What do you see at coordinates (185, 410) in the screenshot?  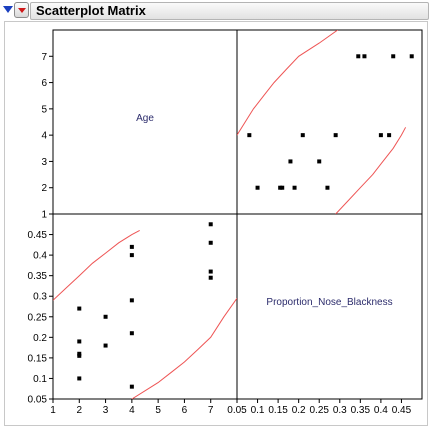 I see `tick-label-bottom-age: 6` at bounding box center [185, 410].